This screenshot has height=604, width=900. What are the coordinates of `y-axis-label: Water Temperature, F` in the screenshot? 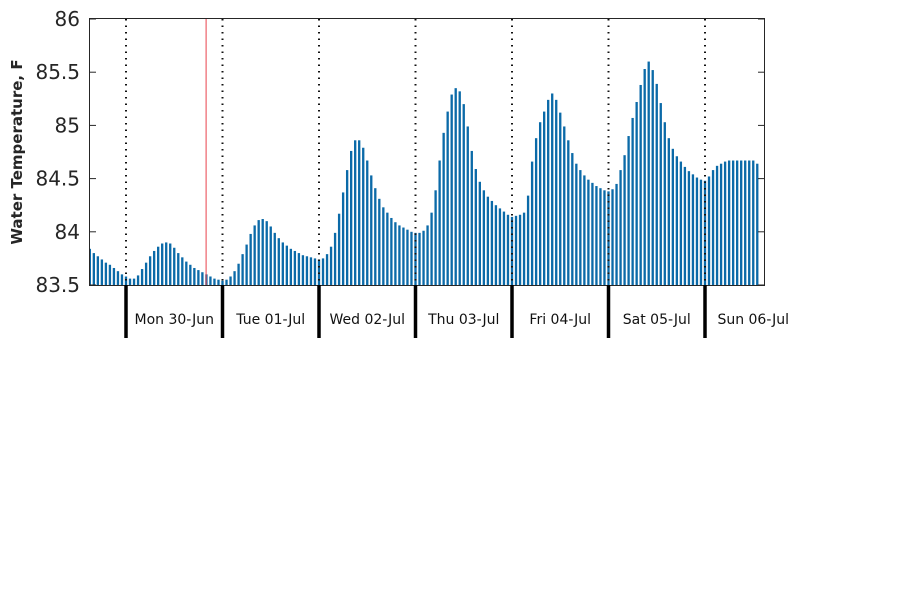 It's located at (17, 151).